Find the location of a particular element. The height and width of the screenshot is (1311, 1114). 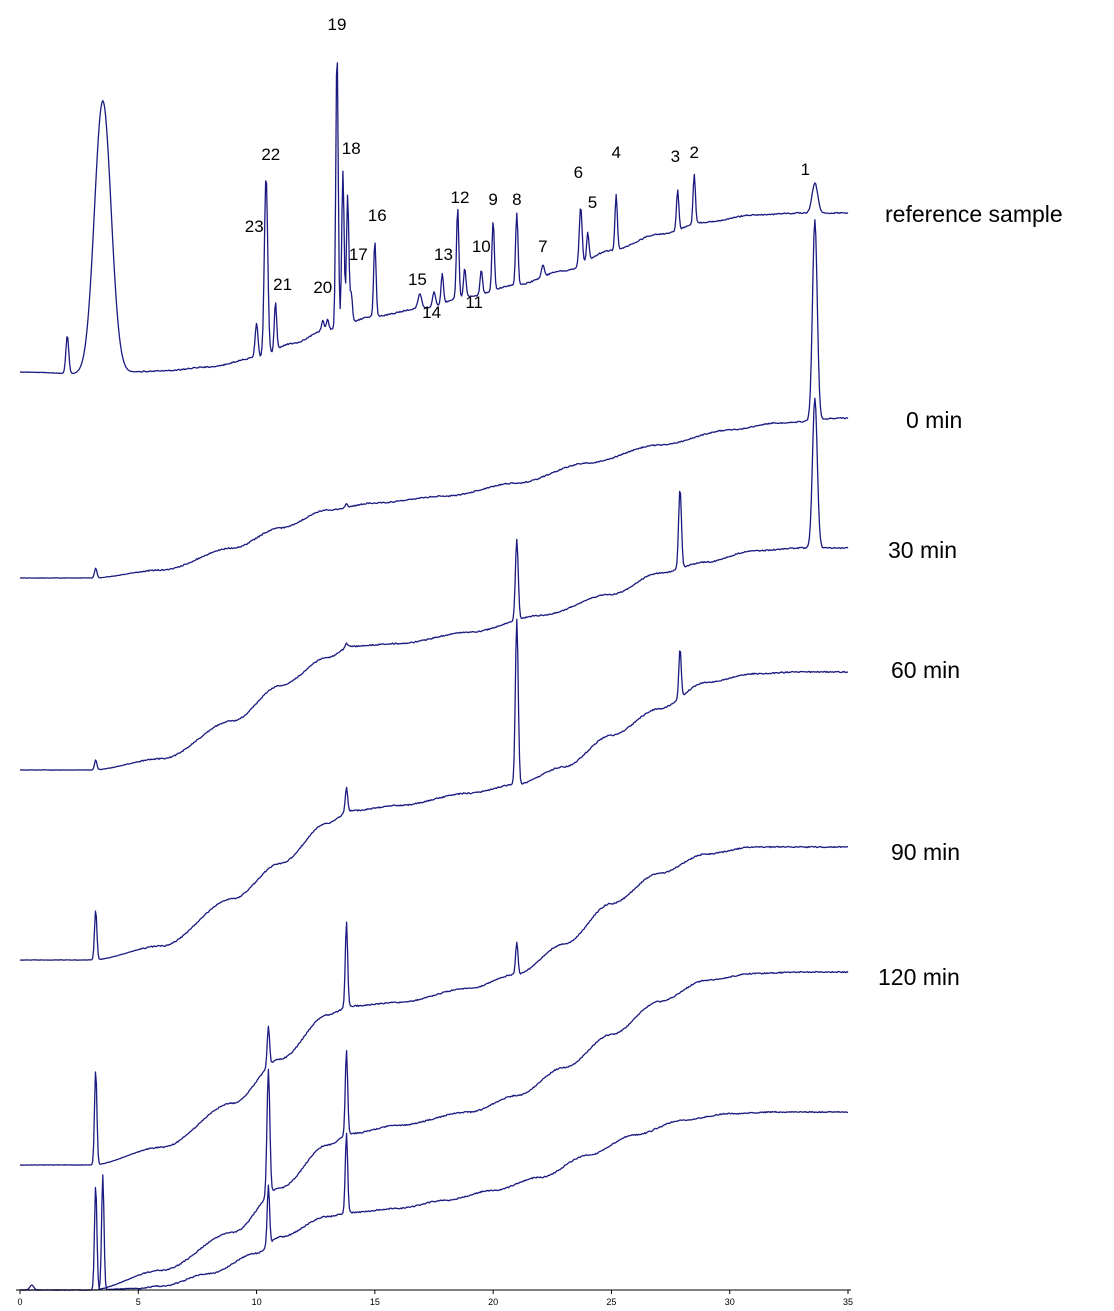

x-tick-label-35: 35 is located at coordinates (848, 1302).